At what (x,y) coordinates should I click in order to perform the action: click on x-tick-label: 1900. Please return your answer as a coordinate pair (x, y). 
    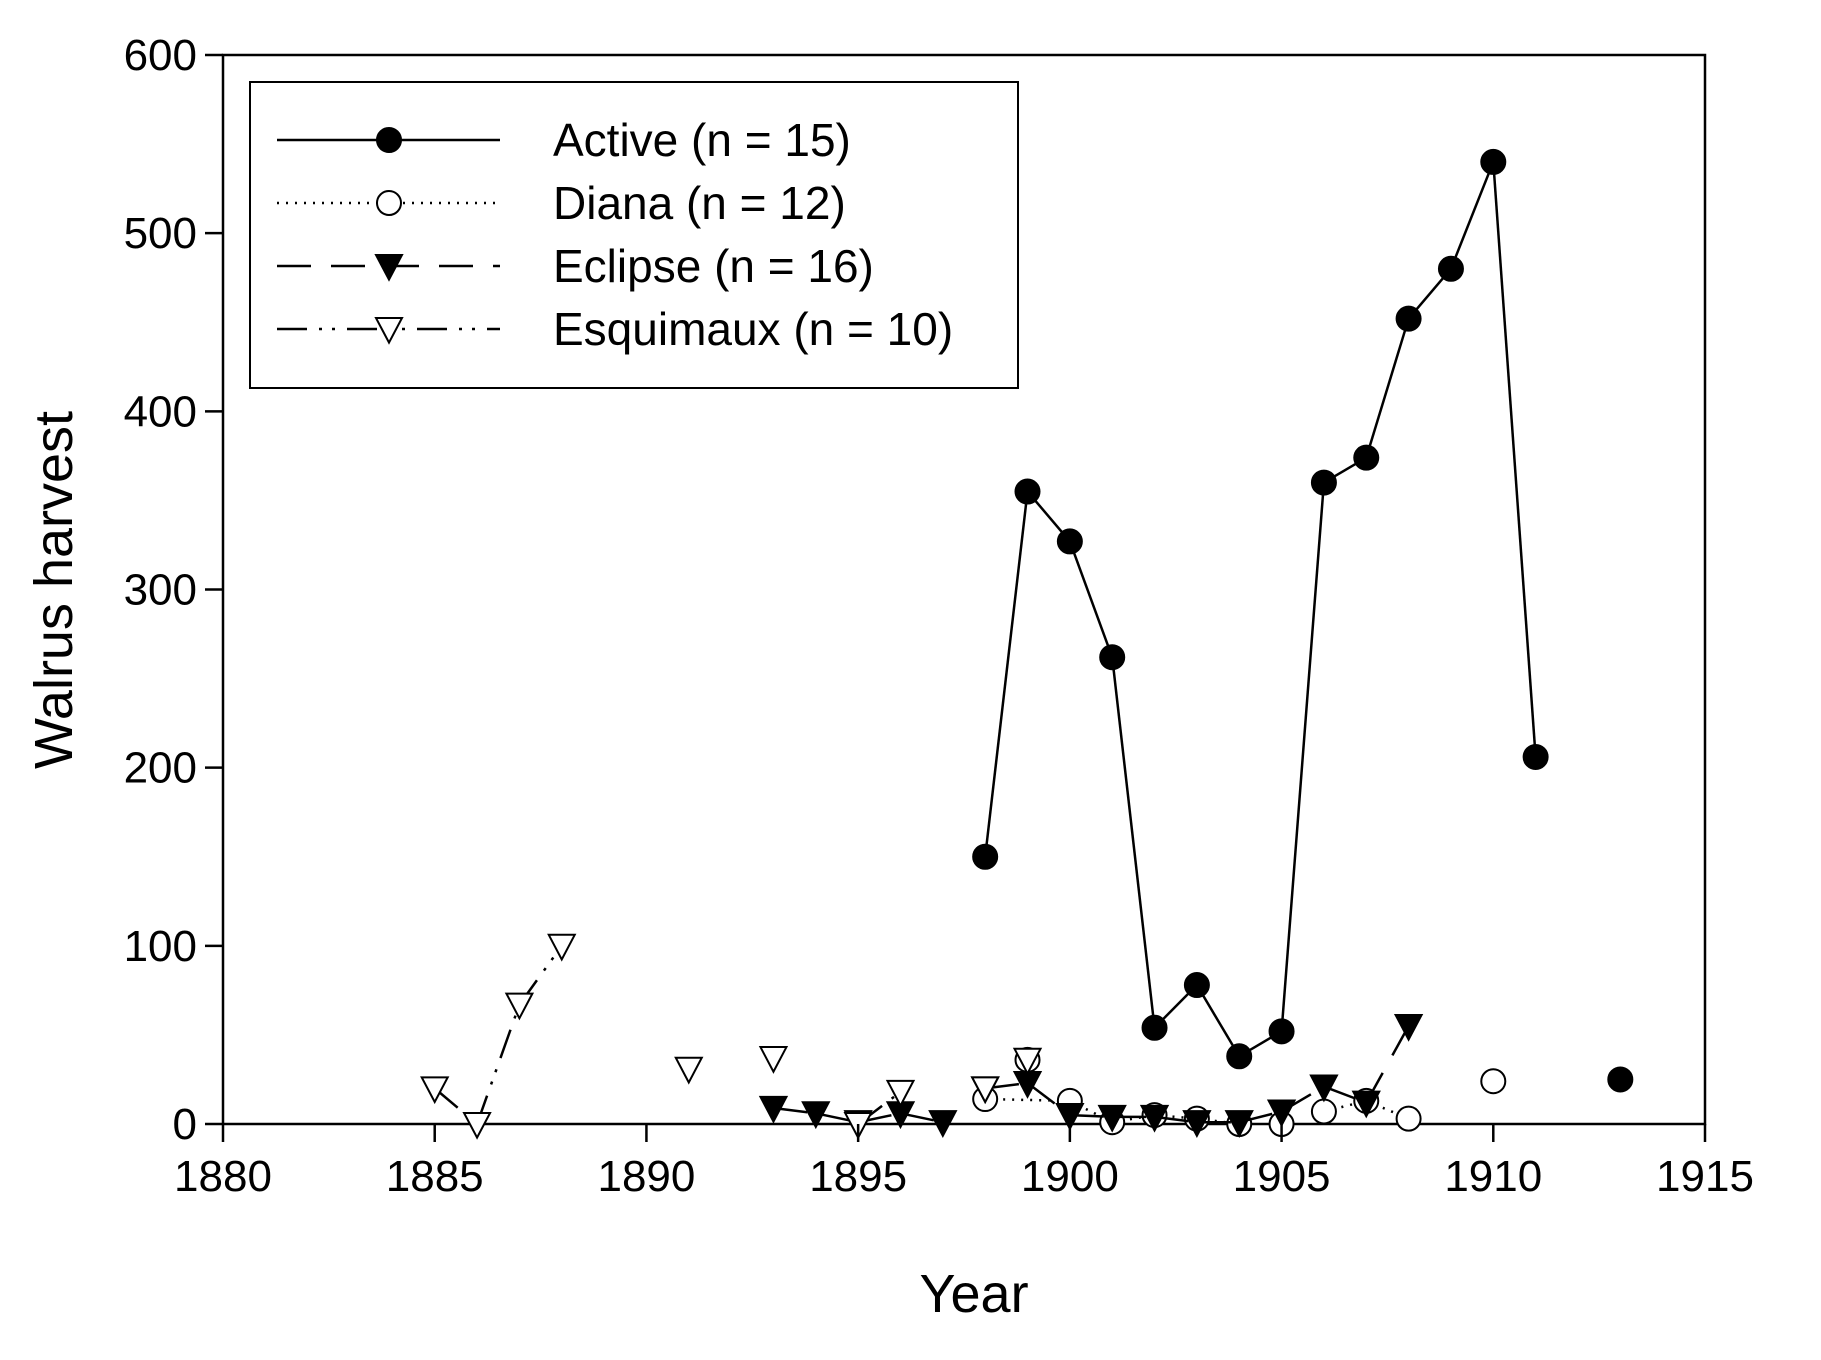
    Looking at the image, I should click on (1070, 1176).